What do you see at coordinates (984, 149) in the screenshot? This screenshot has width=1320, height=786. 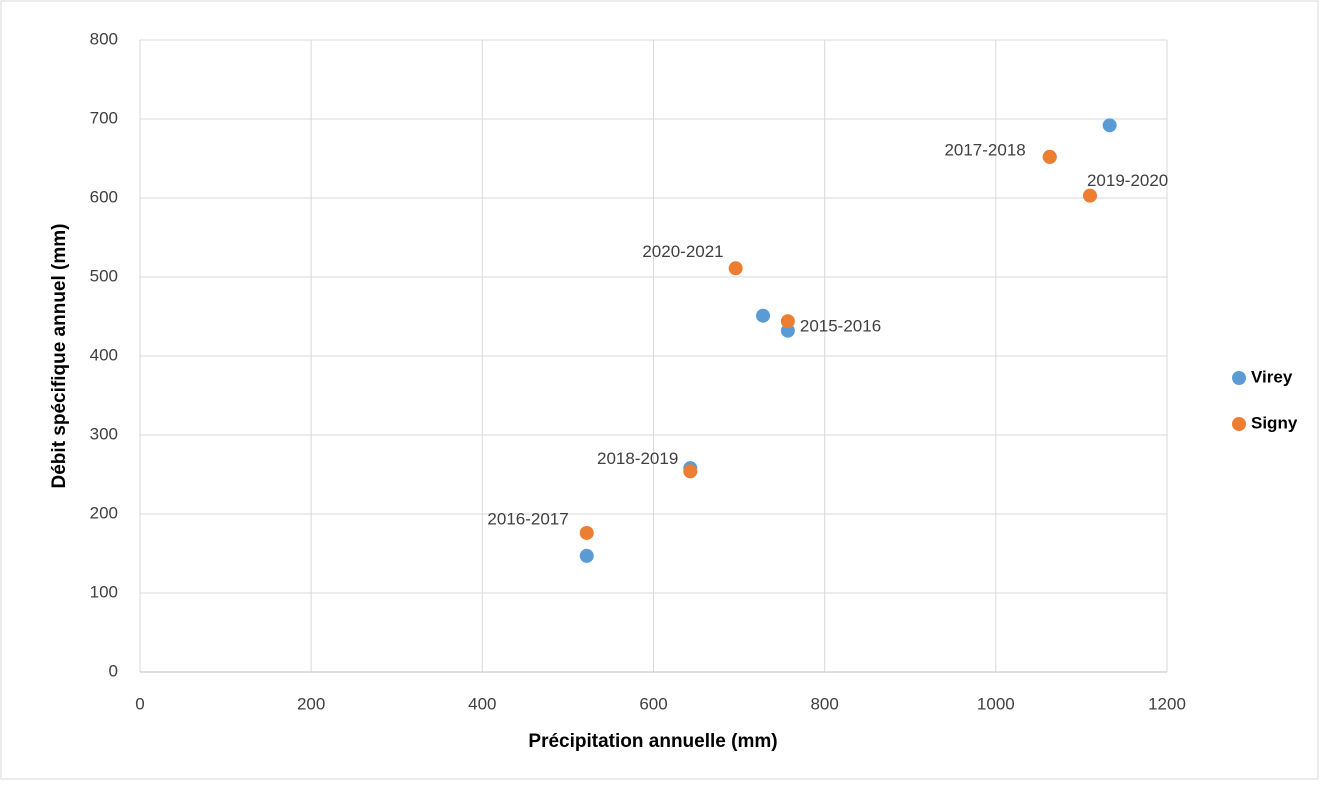 I see `point-label: 2017-2018` at bounding box center [984, 149].